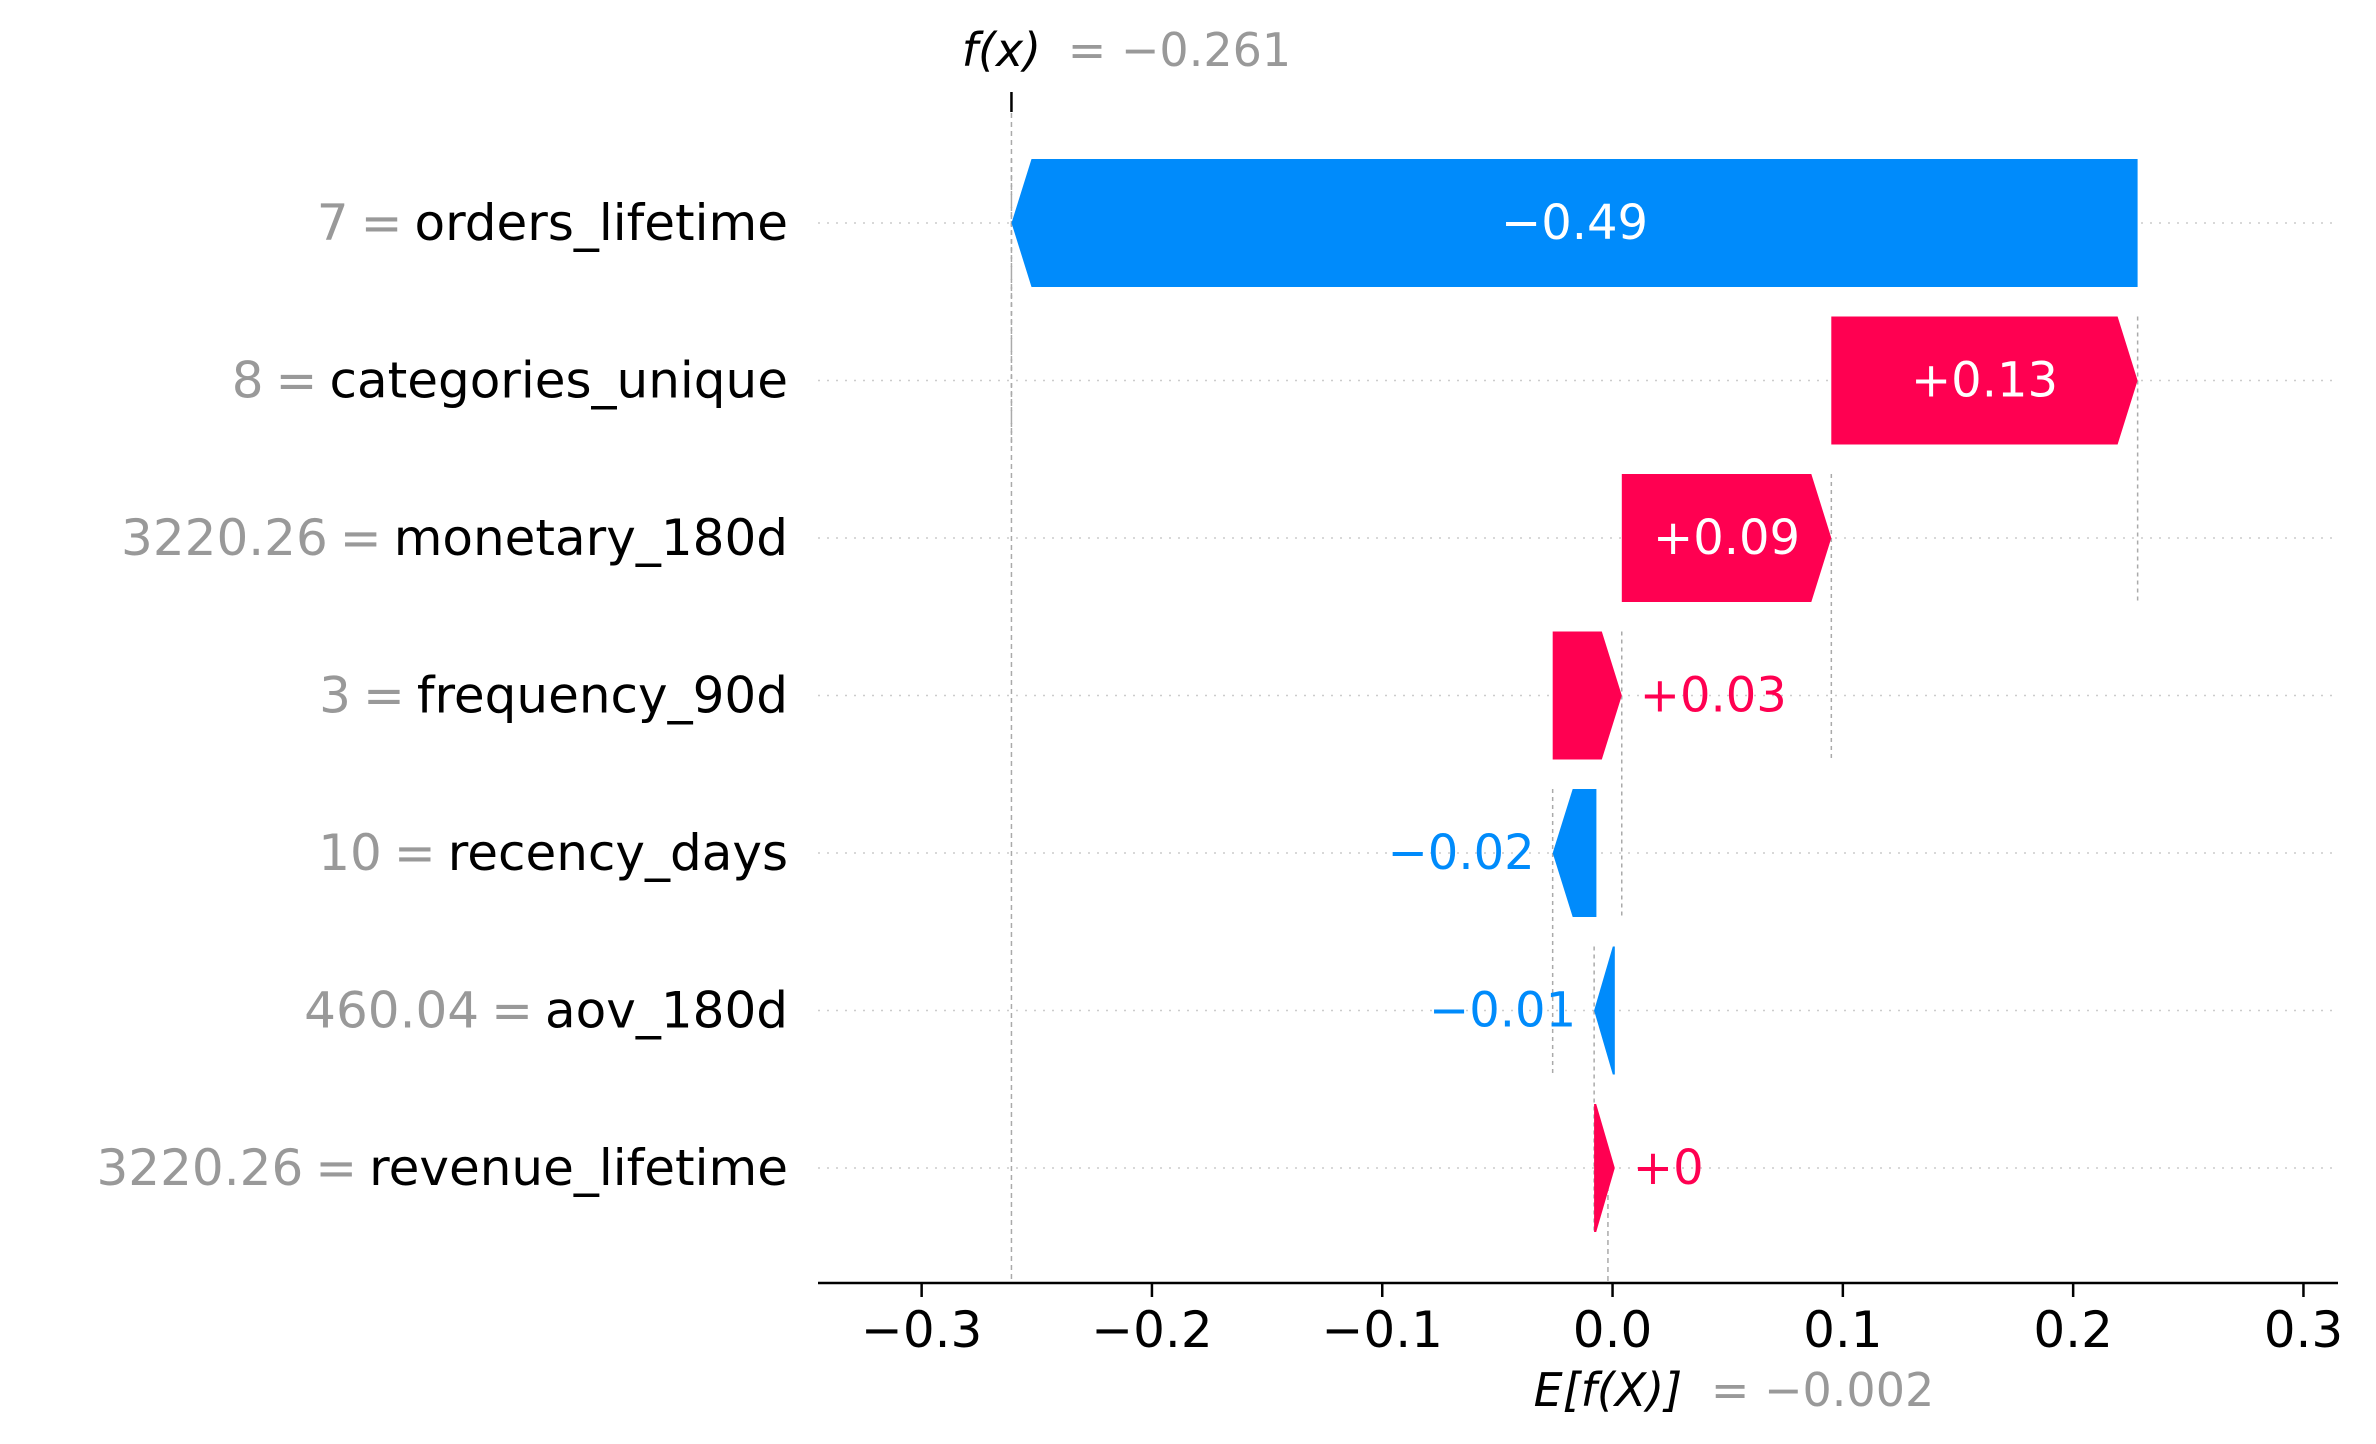  Describe the element at coordinates (618, 853) in the screenshot. I see `feature-name: recency_days` at that location.